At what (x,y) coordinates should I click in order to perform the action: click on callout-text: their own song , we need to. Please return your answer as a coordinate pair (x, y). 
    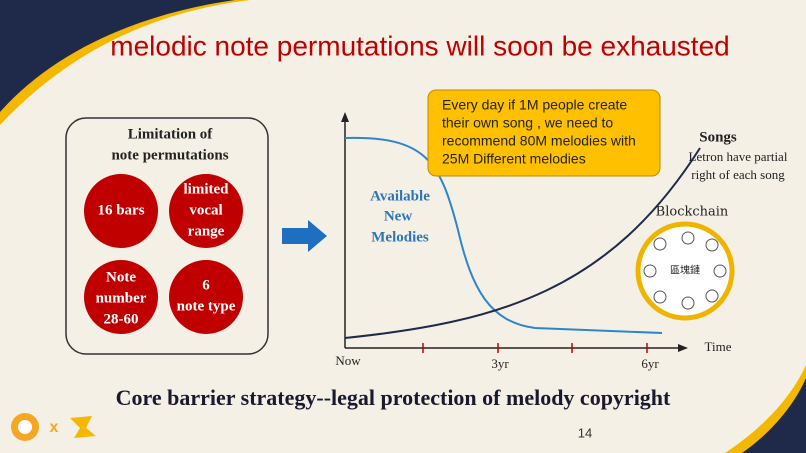
    Looking at the image, I should click on (527, 123).